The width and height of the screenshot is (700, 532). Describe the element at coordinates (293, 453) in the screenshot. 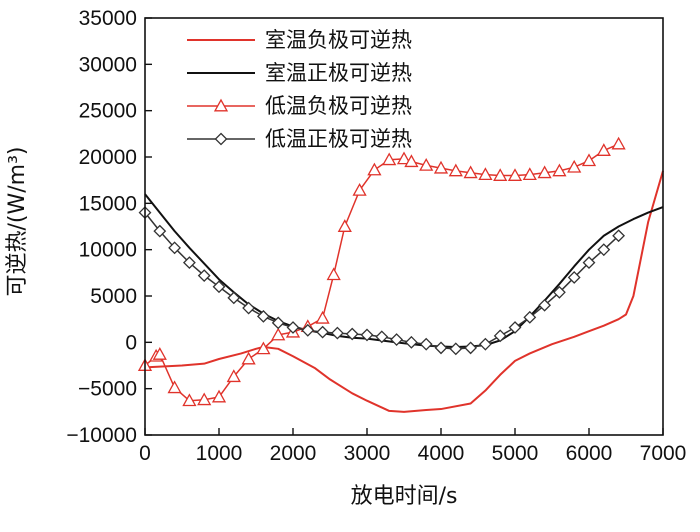

I see `x-tick-label: 2000` at that location.